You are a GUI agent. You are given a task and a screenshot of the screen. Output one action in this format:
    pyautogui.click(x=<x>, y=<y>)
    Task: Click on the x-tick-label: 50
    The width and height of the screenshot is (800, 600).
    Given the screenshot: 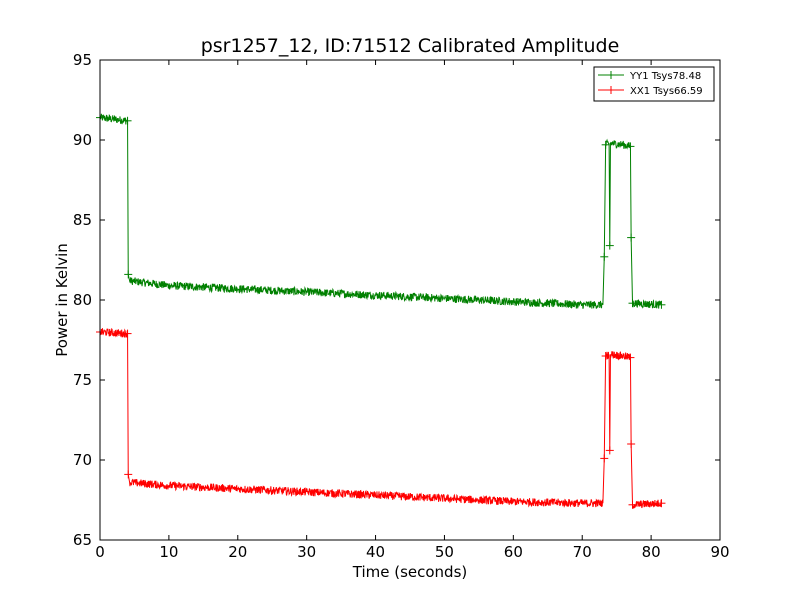 What is the action you would take?
    pyautogui.click(x=444, y=552)
    